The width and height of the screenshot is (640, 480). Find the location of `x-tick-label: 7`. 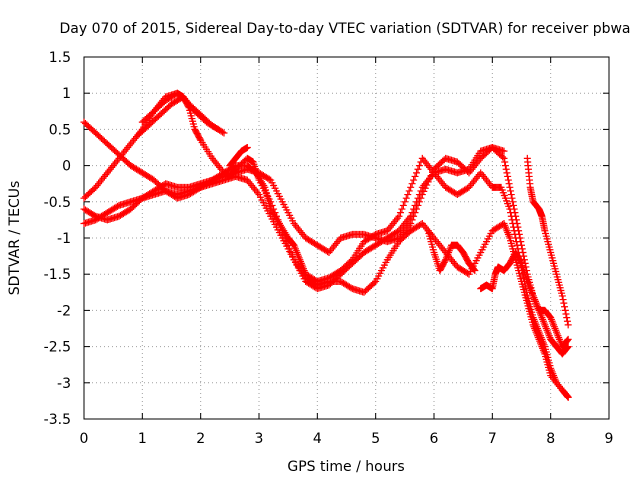

x-tick-label: 7 is located at coordinates (492, 439).